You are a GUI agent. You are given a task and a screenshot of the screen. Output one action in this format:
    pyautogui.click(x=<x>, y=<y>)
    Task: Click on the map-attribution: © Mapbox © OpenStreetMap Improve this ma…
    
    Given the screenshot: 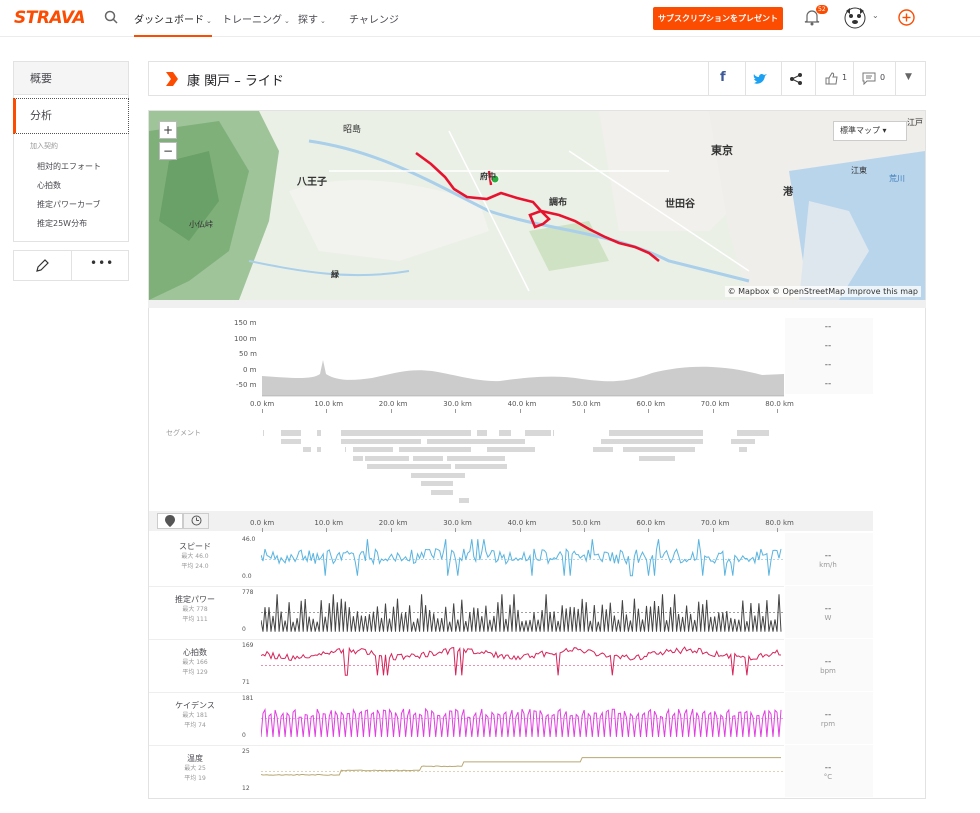 What is the action you would take?
    pyautogui.click(x=822, y=291)
    